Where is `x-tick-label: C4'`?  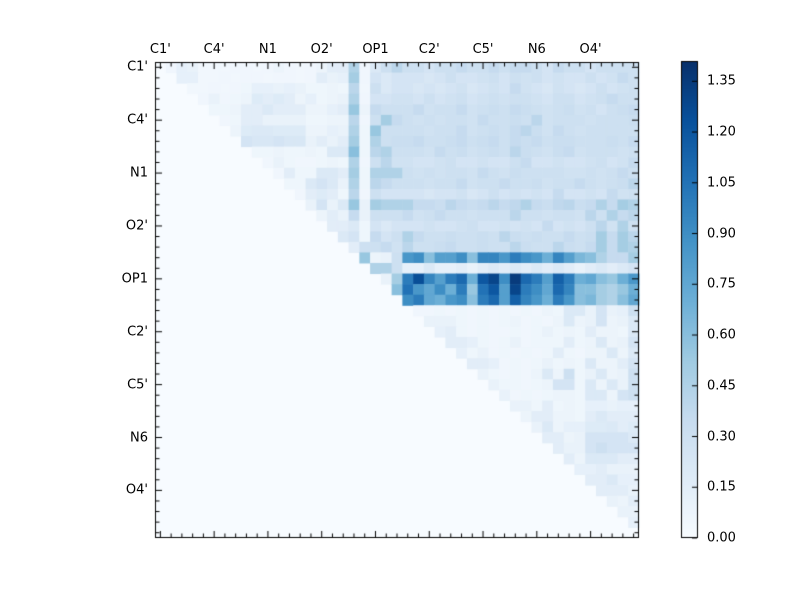
x-tick-label: C4' is located at coordinates (214, 49).